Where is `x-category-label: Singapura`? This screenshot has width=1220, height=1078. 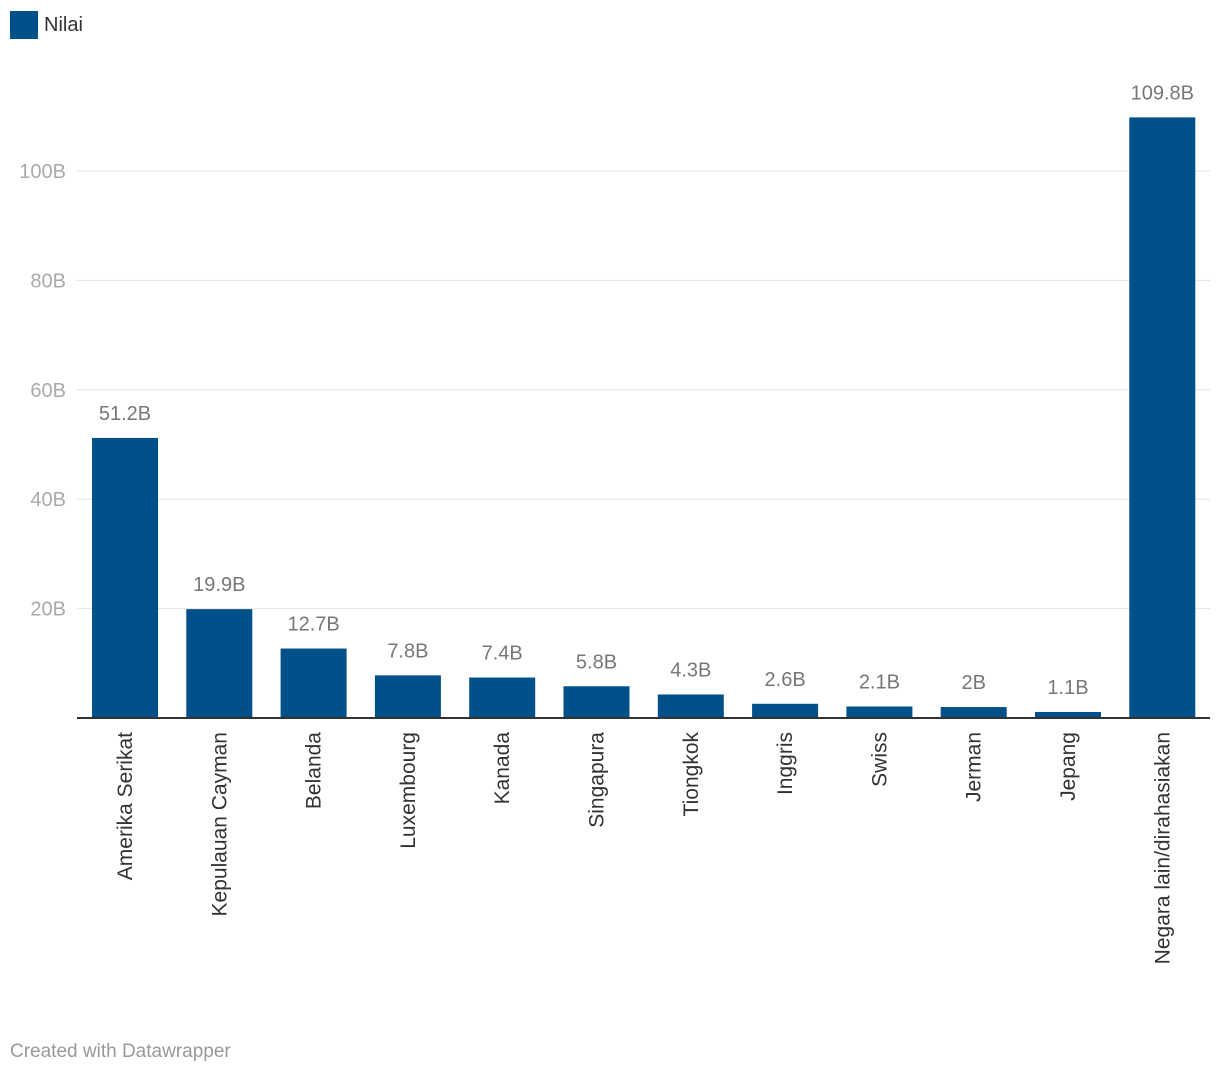
x-category-label: Singapura is located at coordinates (597, 780).